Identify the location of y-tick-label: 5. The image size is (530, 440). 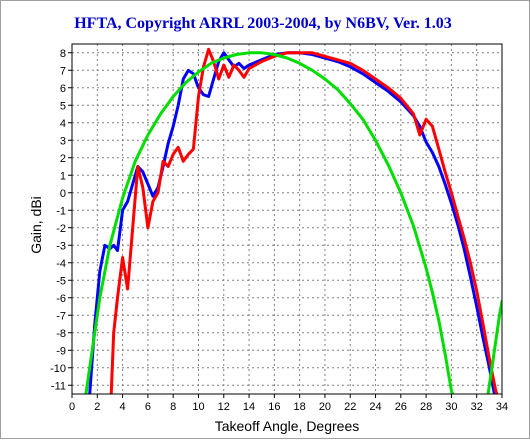
(63, 106).